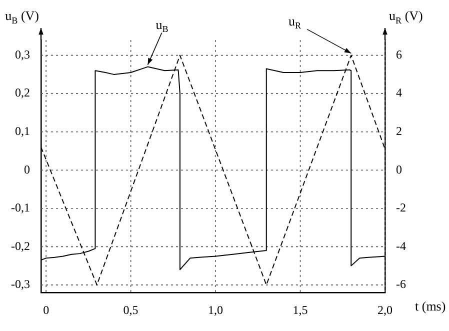  I want to click on y-tick-label: -0,3, so click(20, 284).